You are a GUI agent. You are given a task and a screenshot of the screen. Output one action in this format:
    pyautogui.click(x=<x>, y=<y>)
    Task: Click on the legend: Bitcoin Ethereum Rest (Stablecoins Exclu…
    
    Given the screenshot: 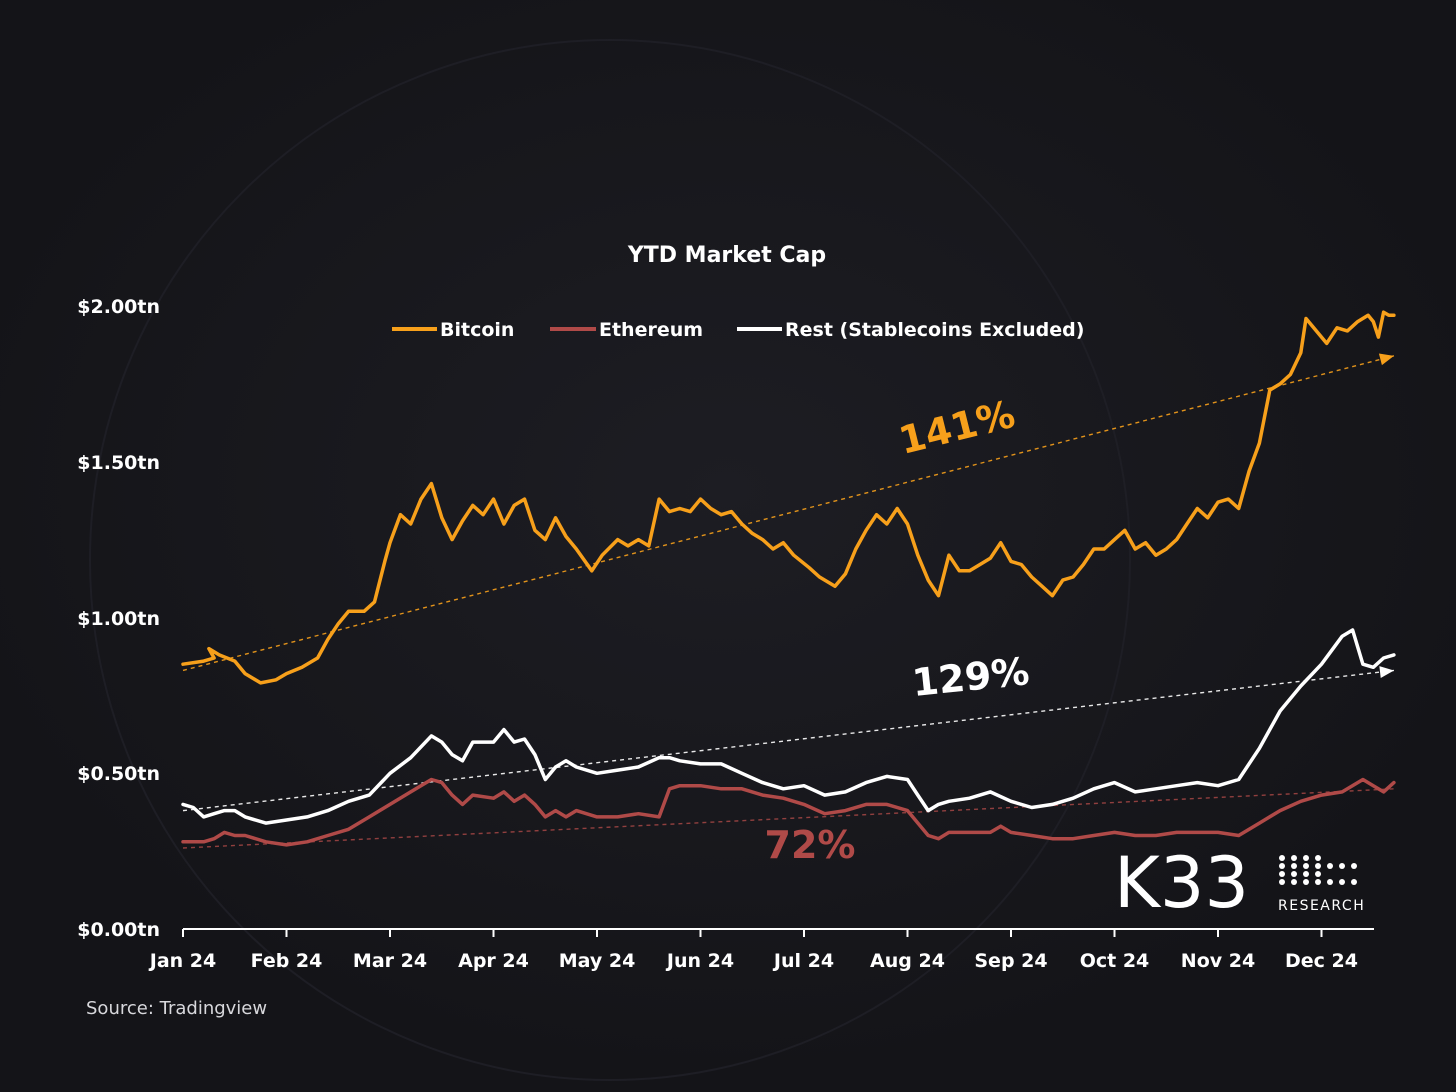 What is the action you would take?
    pyautogui.click(x=738, y=330)
    